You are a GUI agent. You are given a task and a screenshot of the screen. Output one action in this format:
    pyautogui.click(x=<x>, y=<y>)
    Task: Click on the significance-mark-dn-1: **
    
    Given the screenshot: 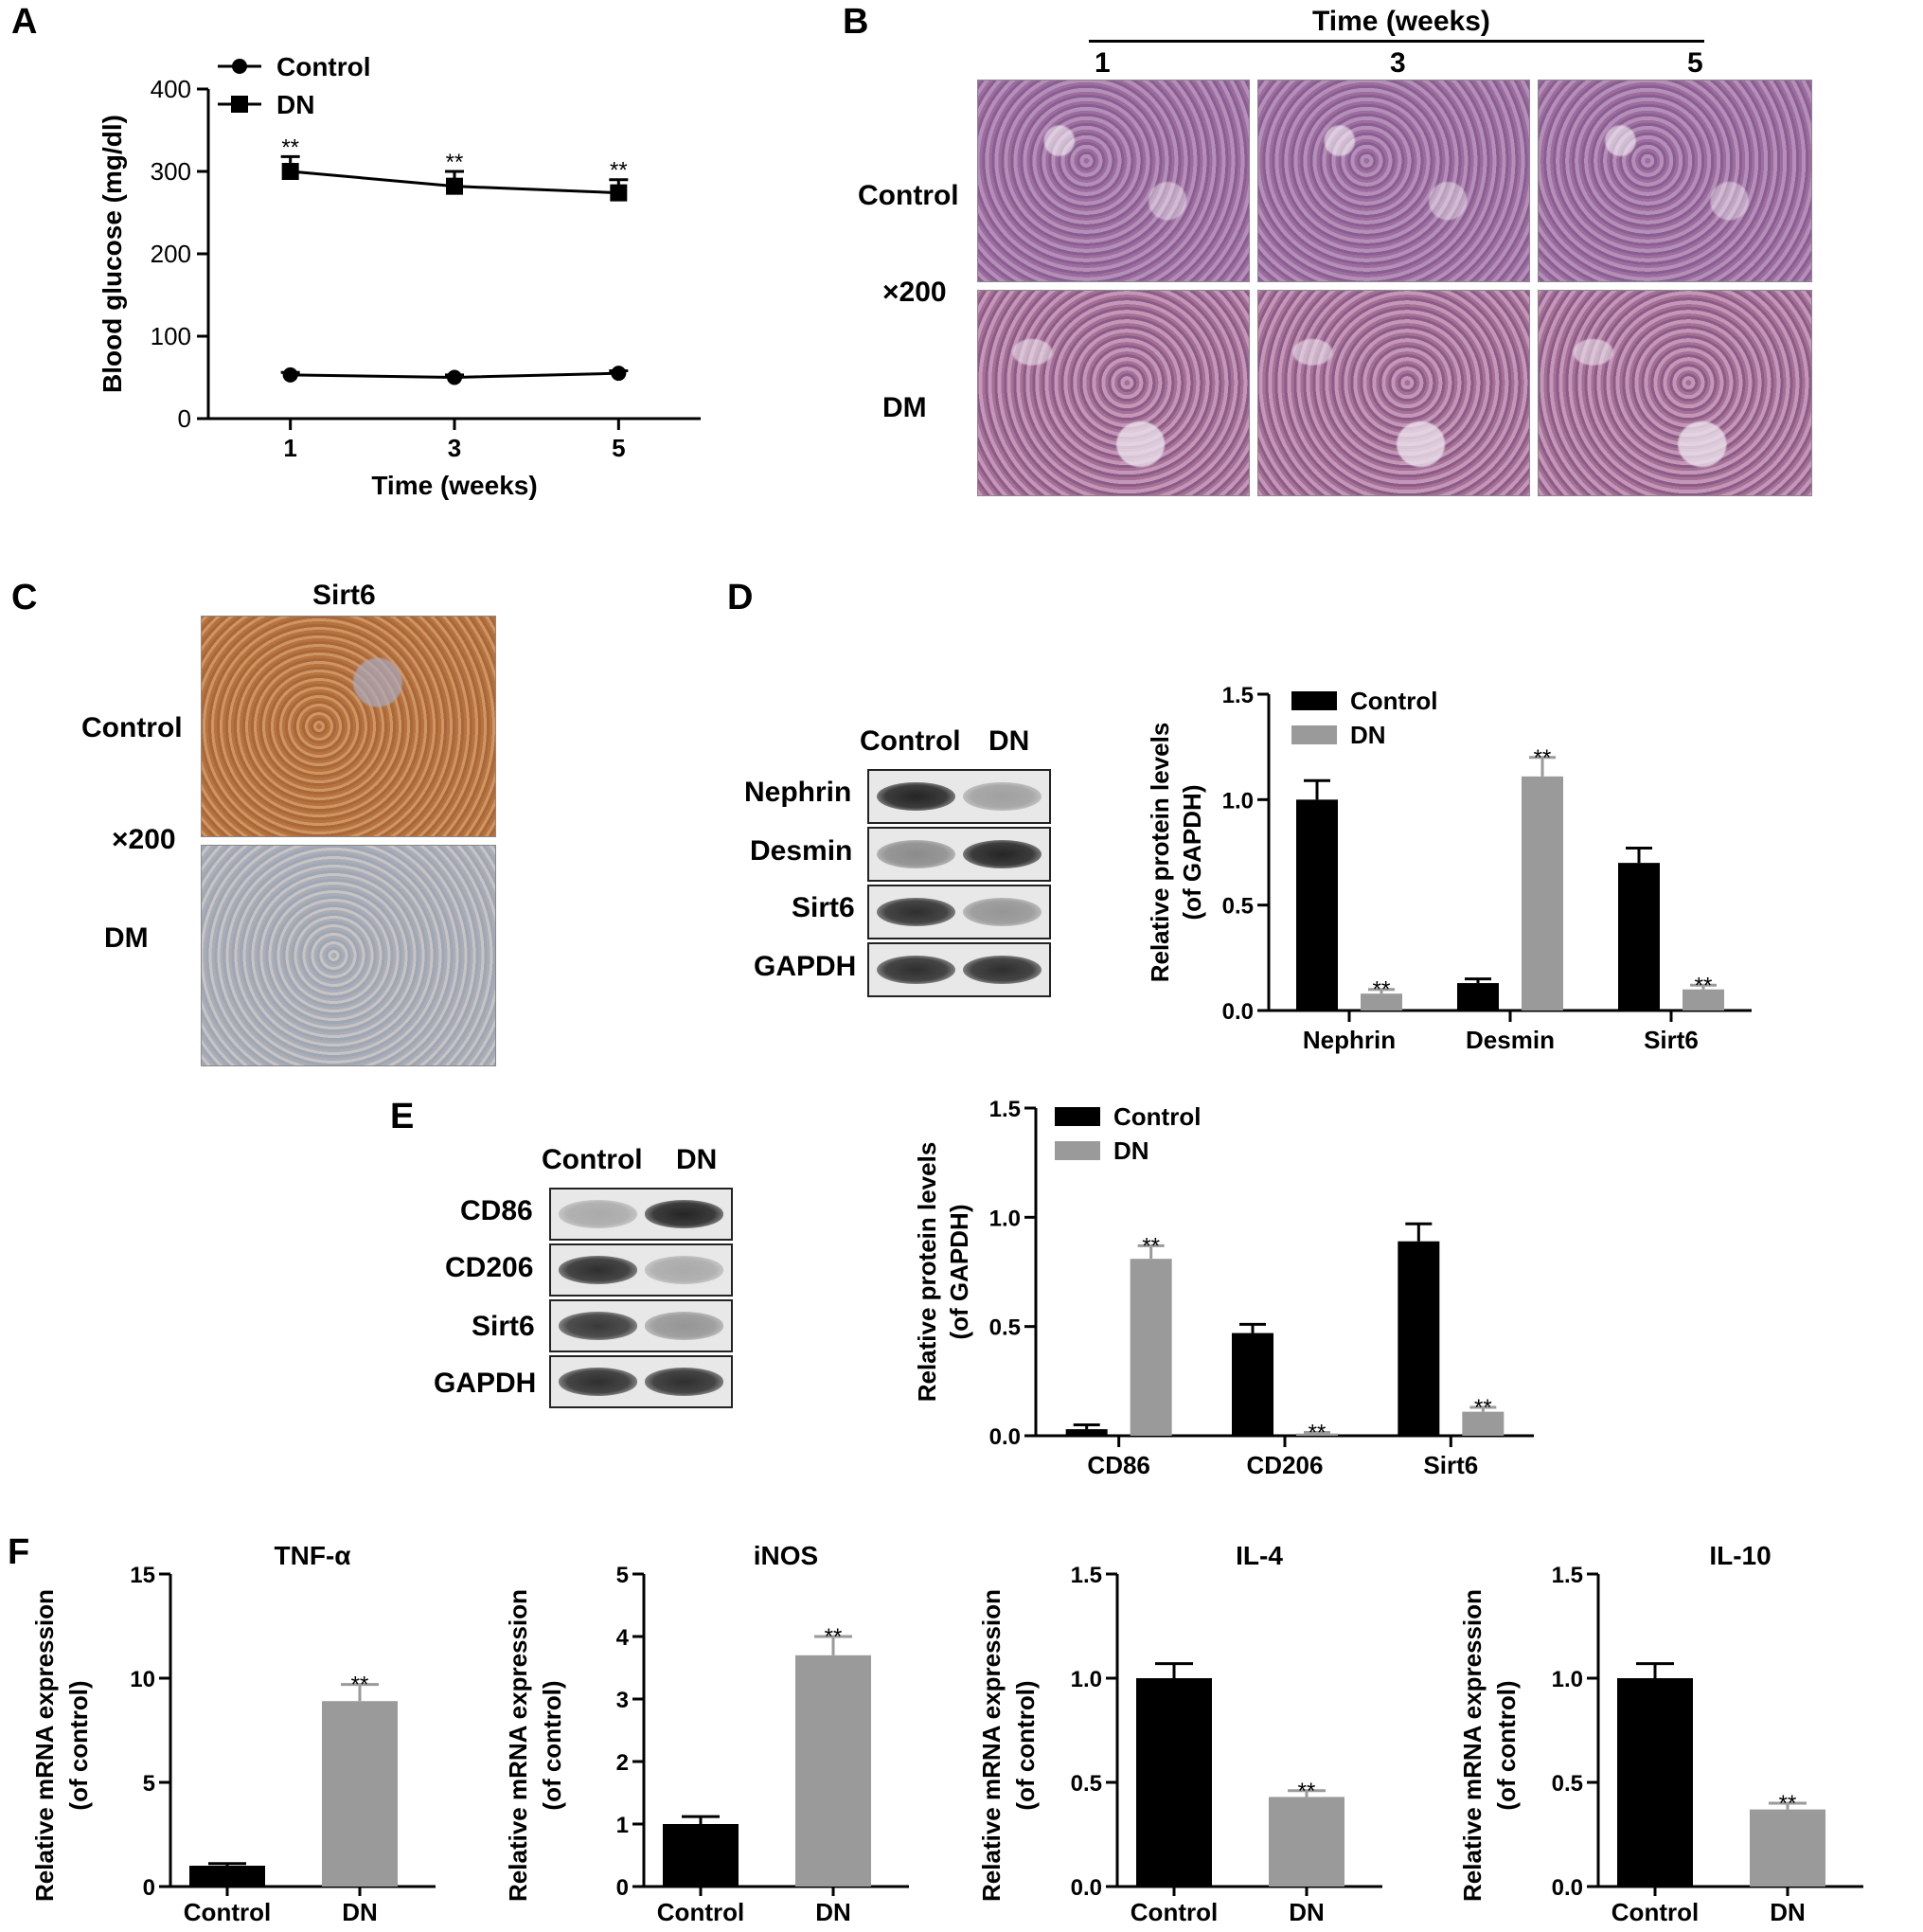 What is the action you would take?
    pyautogui.click(x=455, y=162)
    